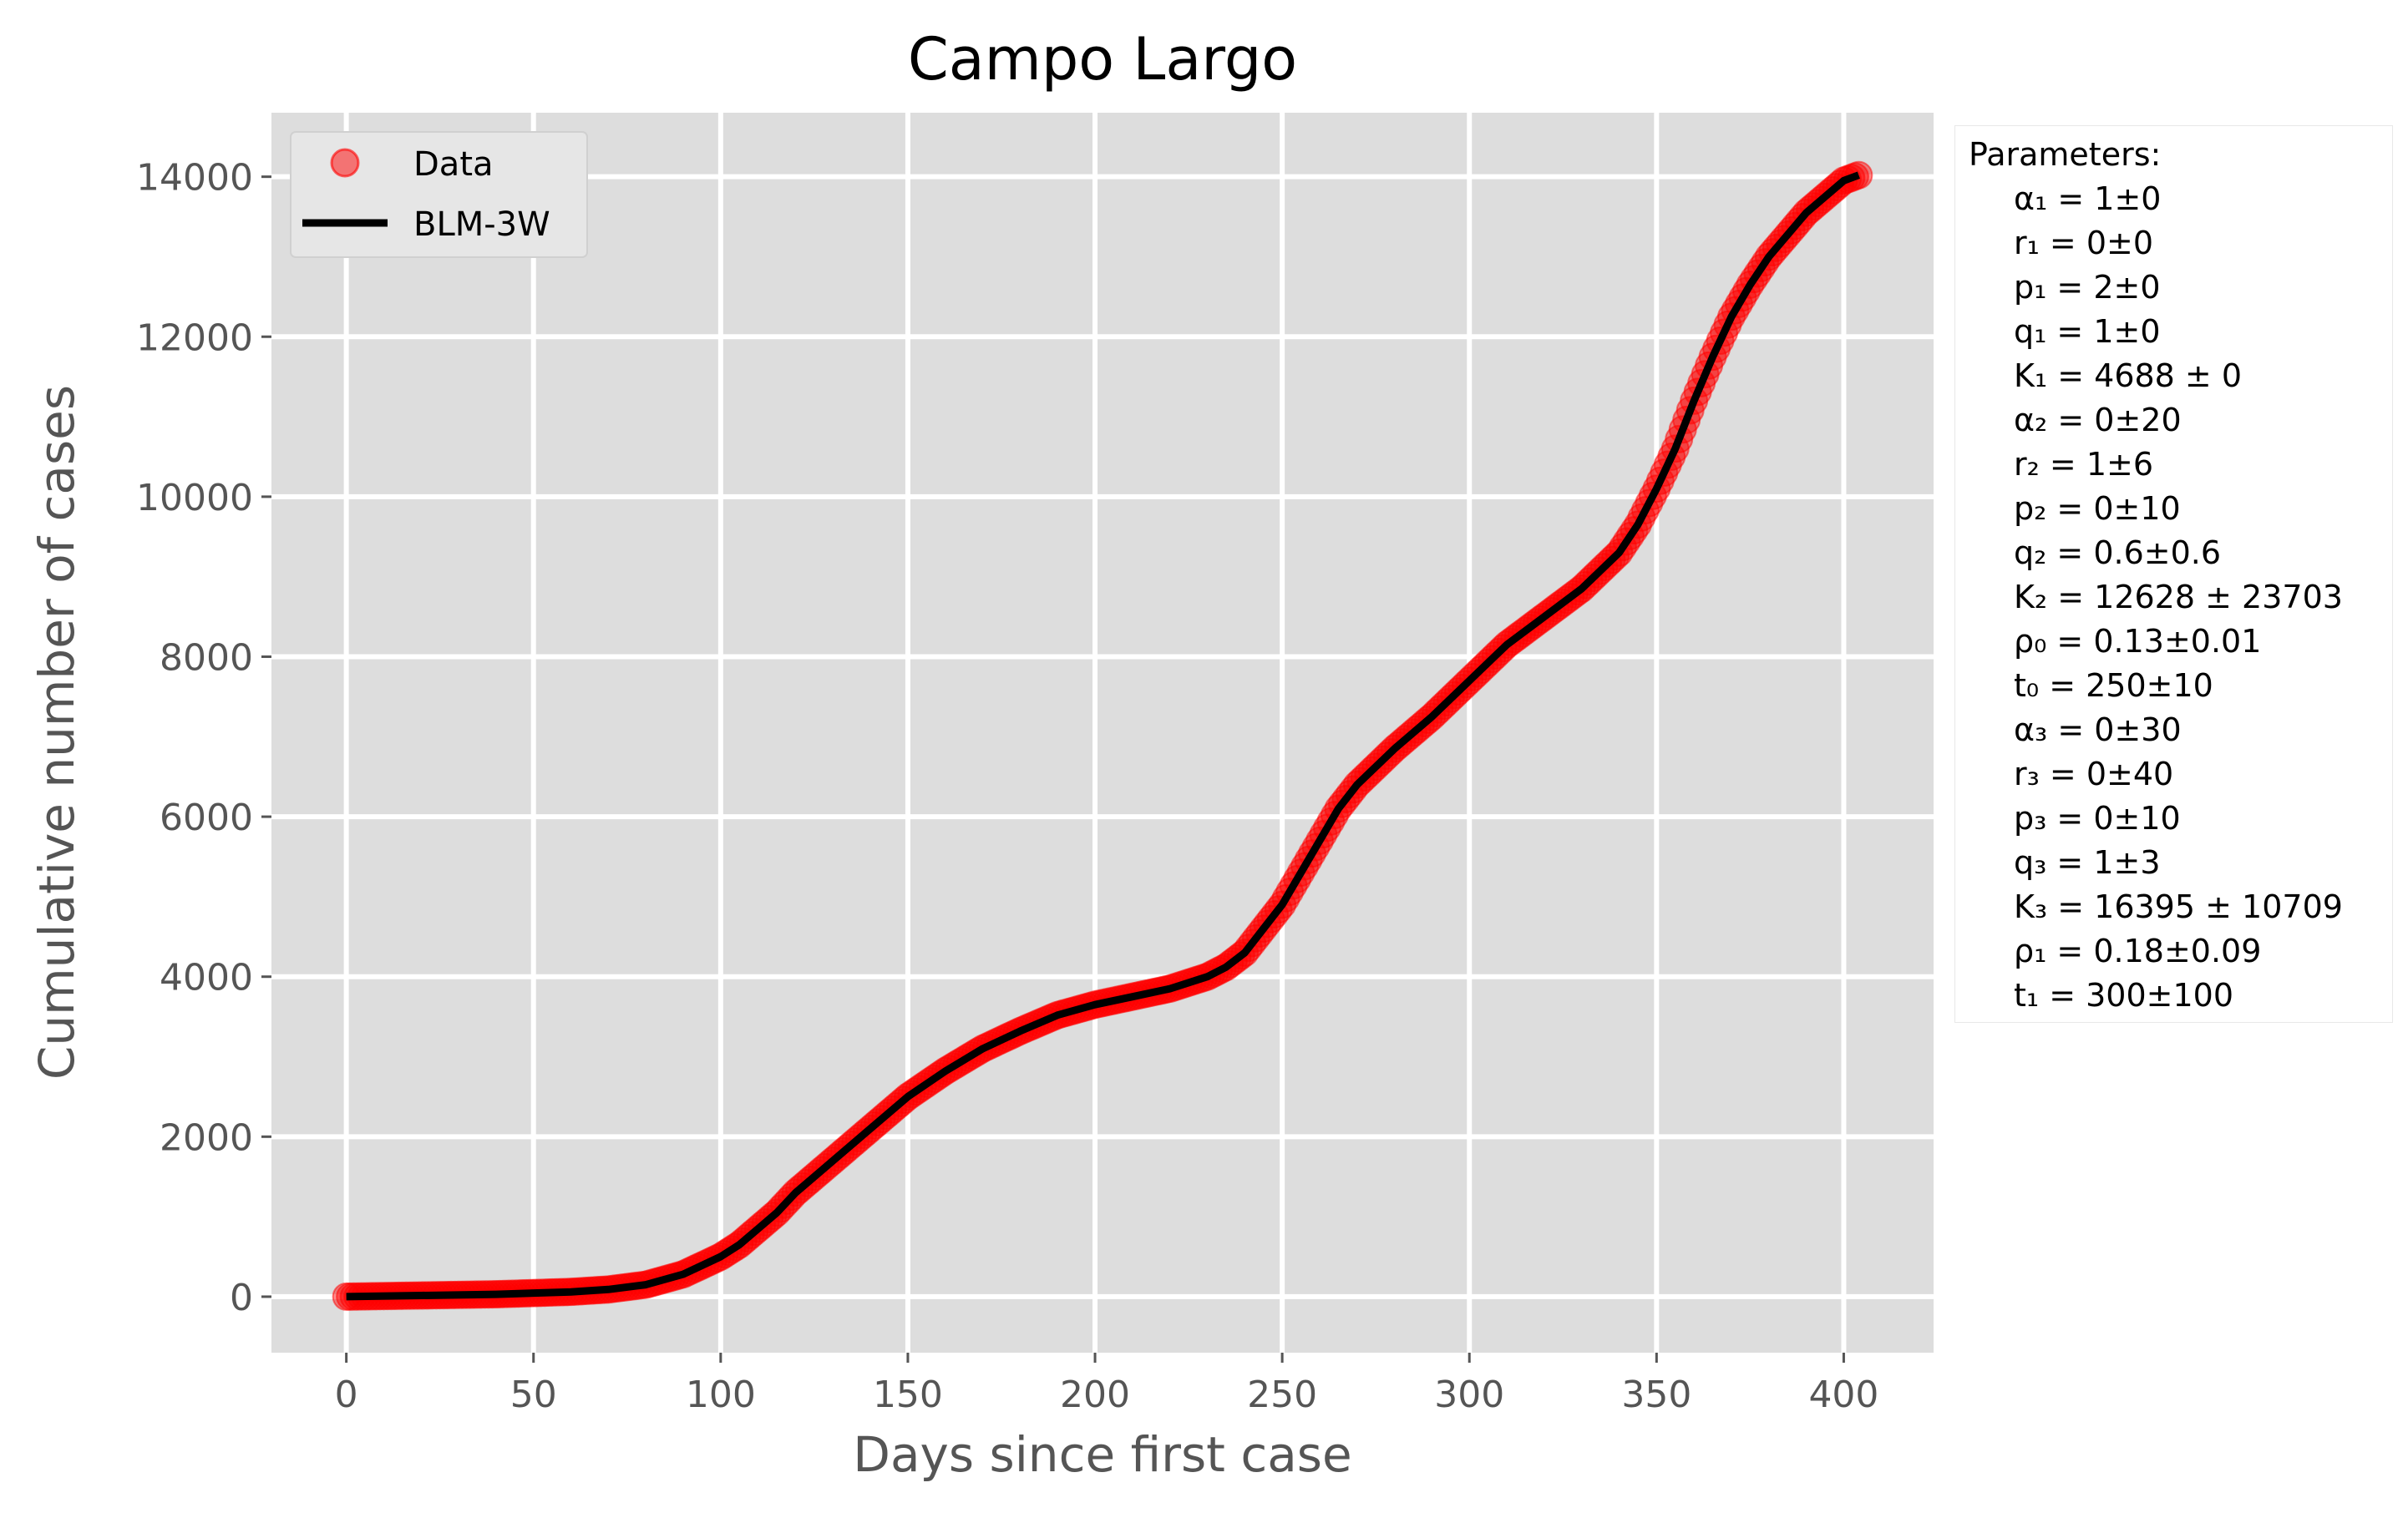 The width and height of the screenshot is (2408, 1513). What do you see at coordinates (721, 1395) in the screenshot?
I see `x-tick-label: 100` at bounding box center [721, 1395].